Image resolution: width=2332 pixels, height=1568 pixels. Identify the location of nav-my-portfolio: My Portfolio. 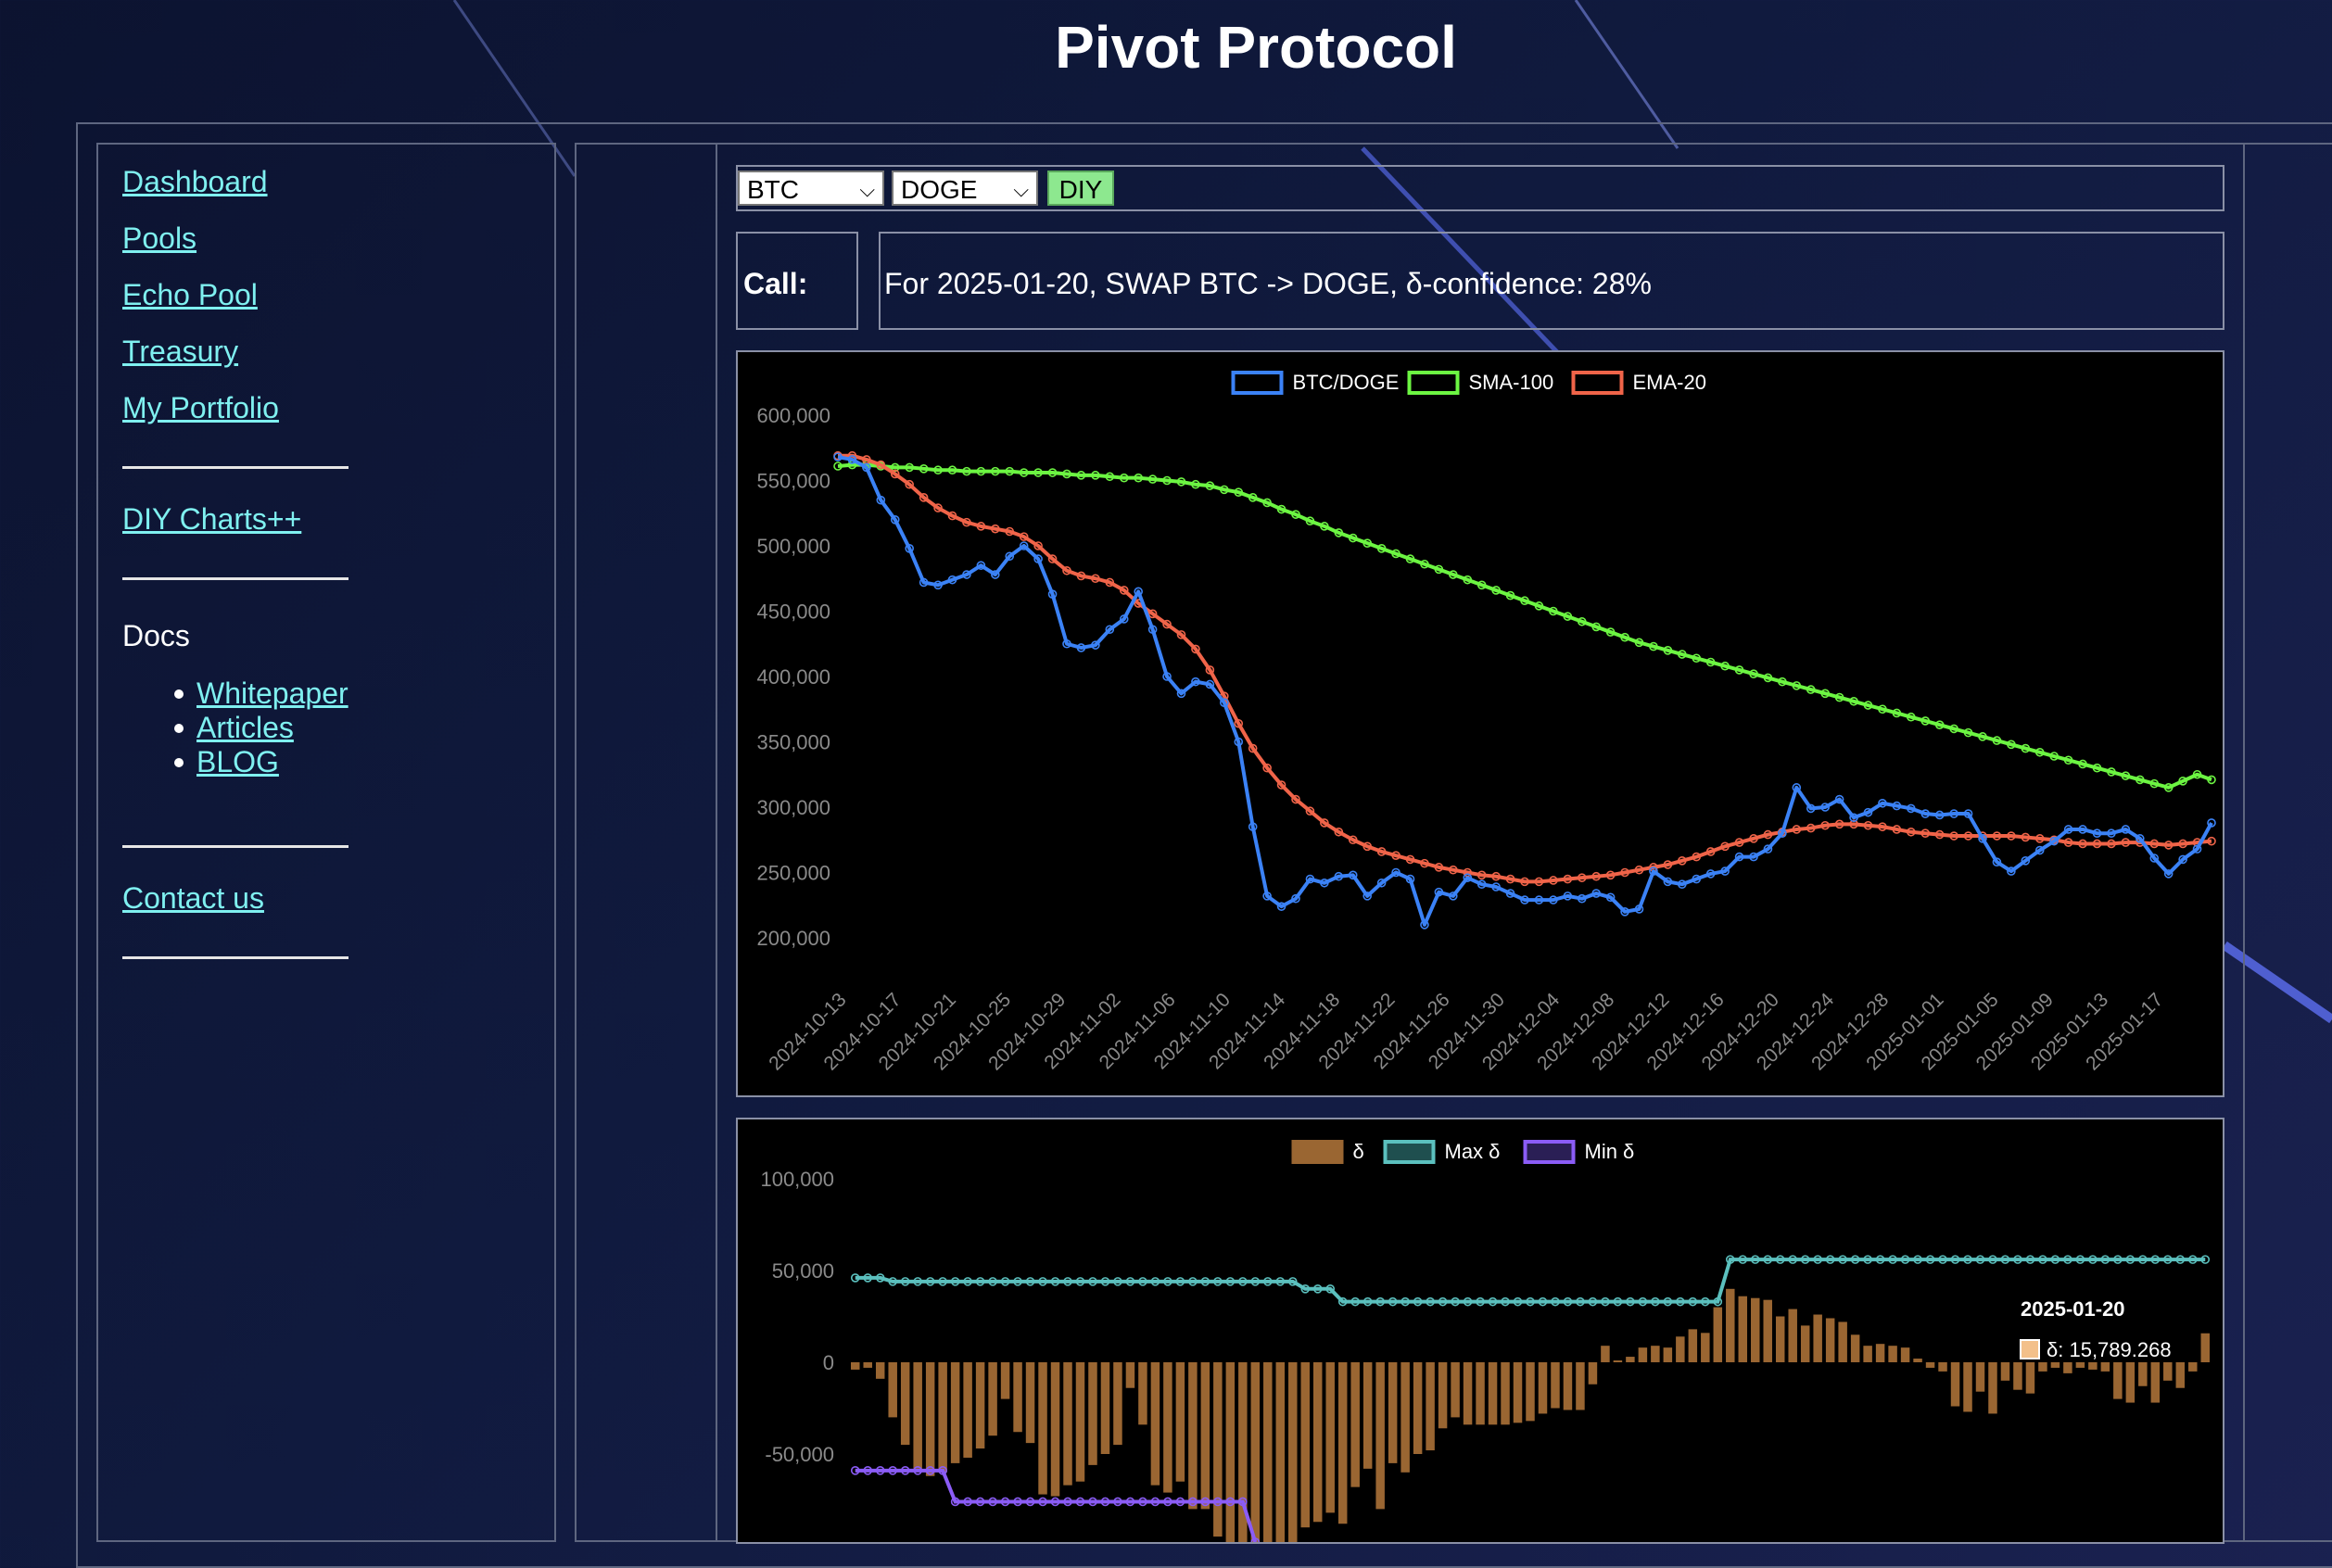
(200, 407).